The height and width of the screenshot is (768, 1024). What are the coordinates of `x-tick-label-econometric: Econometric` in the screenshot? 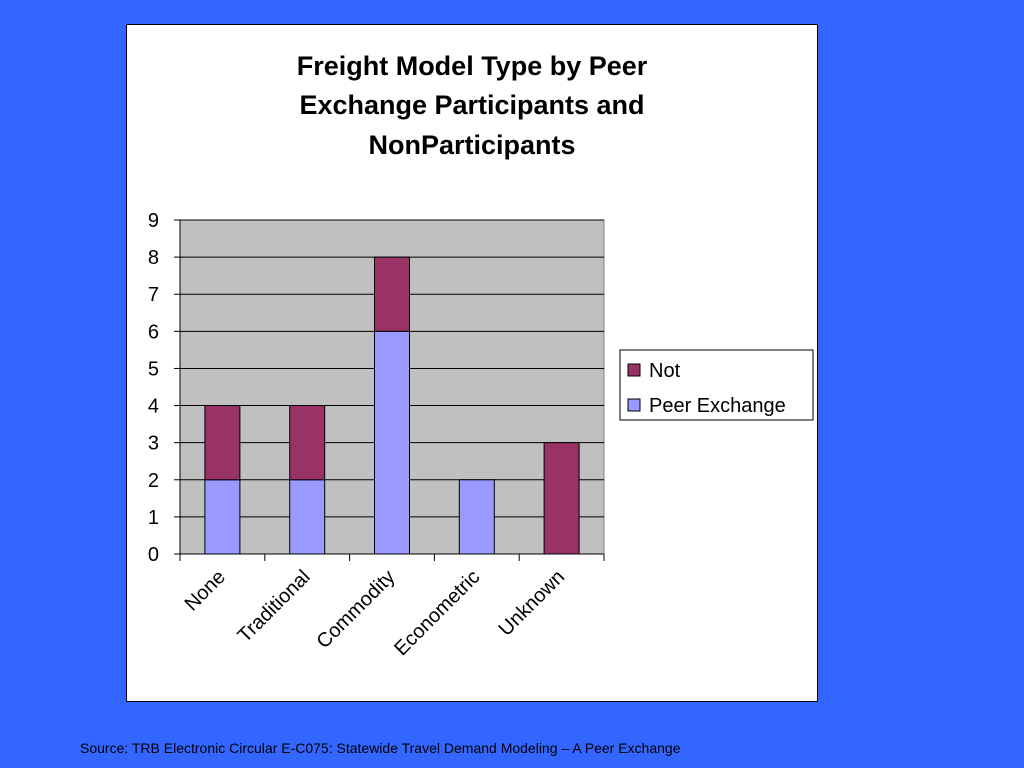 It's located at (437, 613).